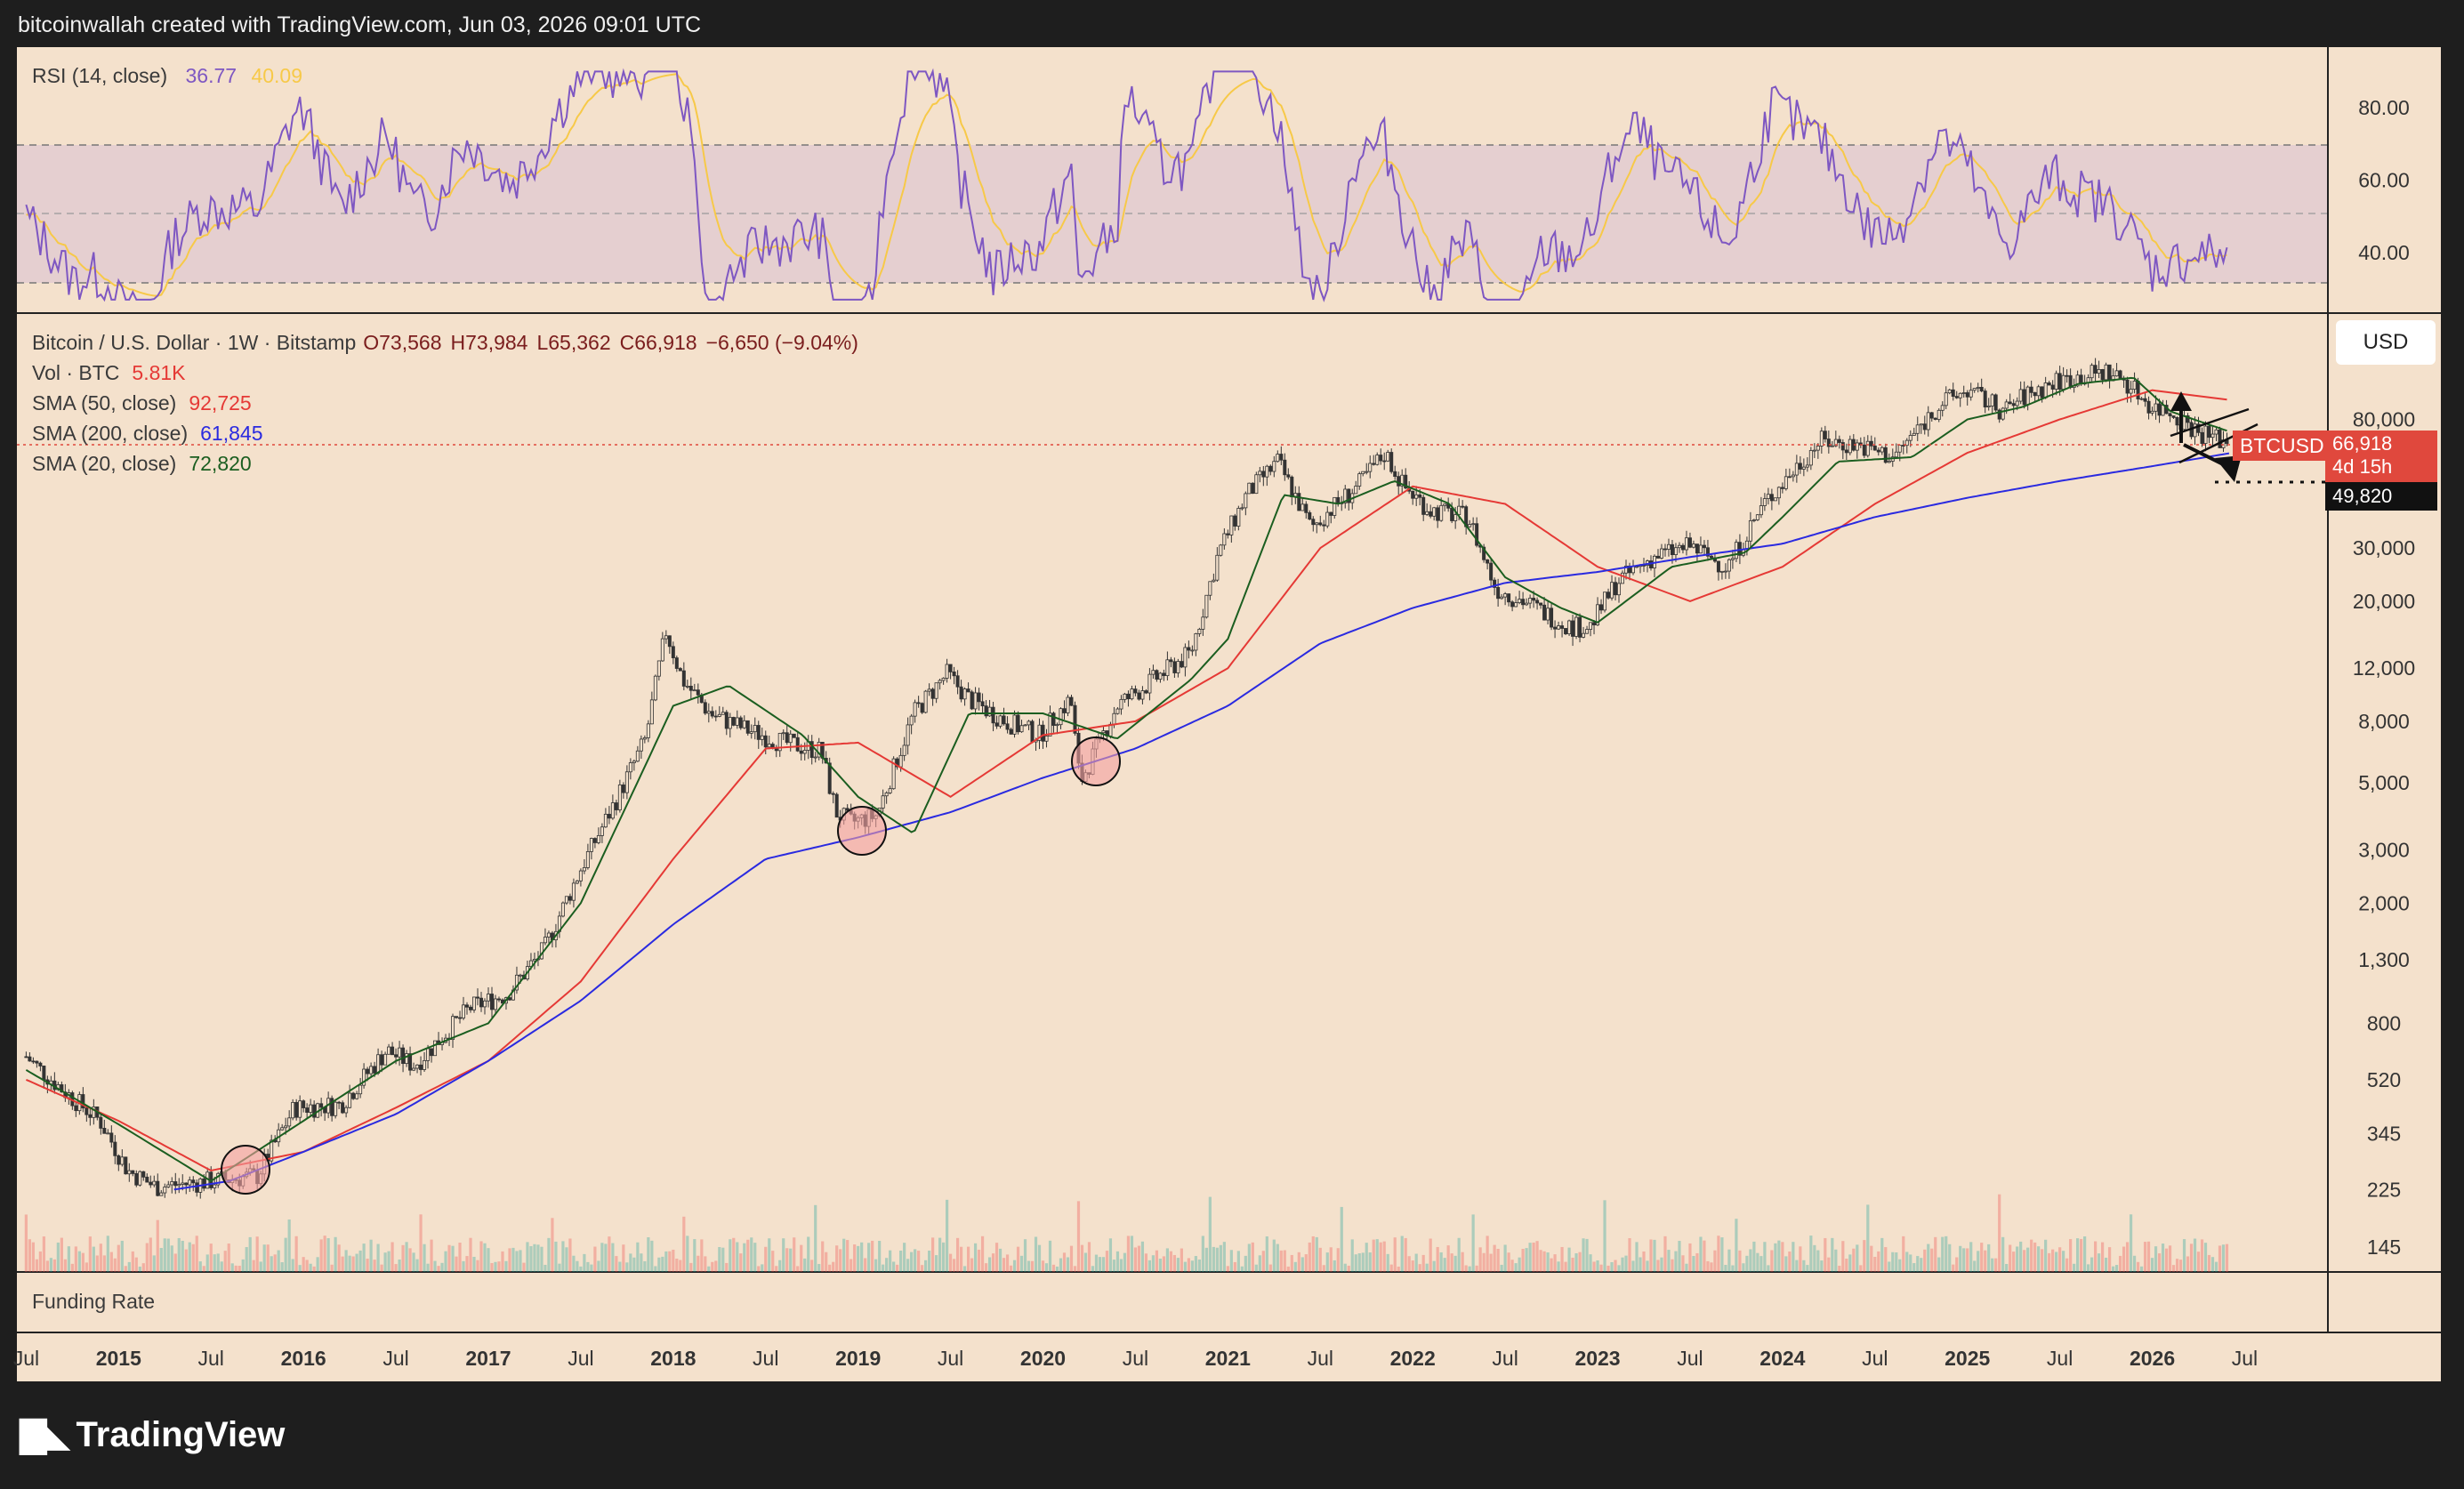 Image resolution: width=2464 pixels, height=1489 pixels. What do you see at coordinates (2386, 342) in the screenshot?
I see `currency-button: USD` at bounding box center [2386, 342].